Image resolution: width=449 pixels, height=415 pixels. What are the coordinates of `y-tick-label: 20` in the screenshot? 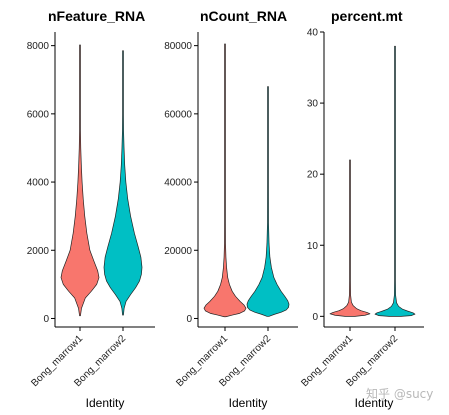 It's located at (313, 175).